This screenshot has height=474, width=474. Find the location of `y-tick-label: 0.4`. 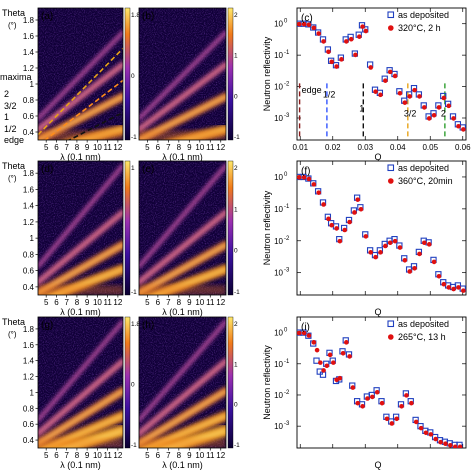

y-tick-label: 0.4 is located at coordinates (29, 132).